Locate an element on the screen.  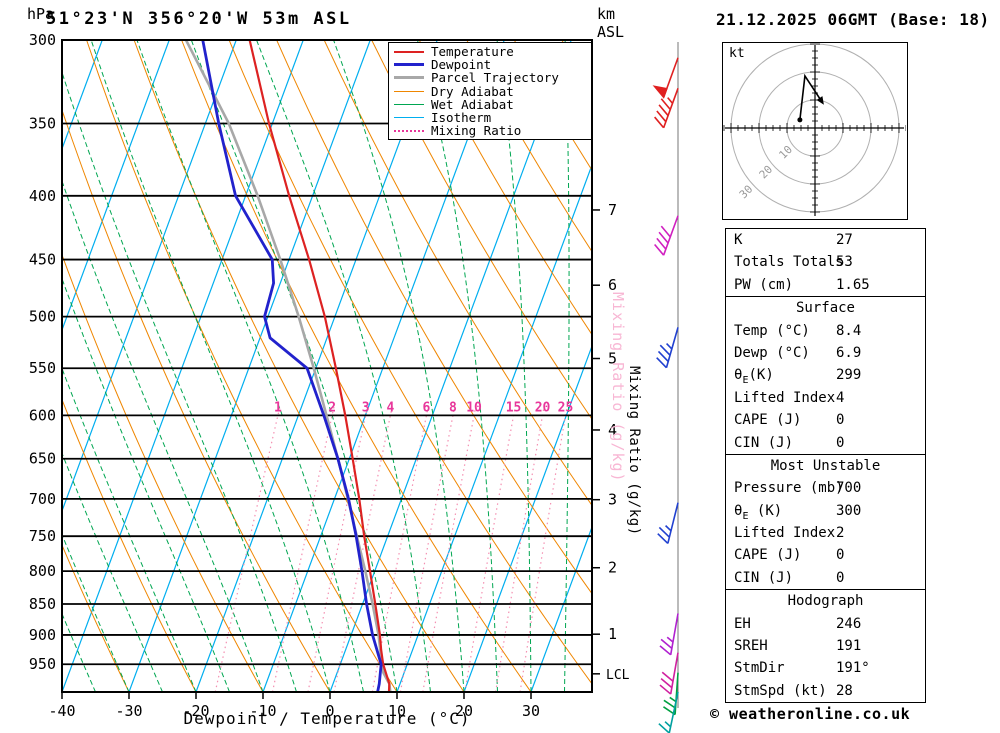
mixing-ratio-value-label: 25 is located at coordinates (566, 407).